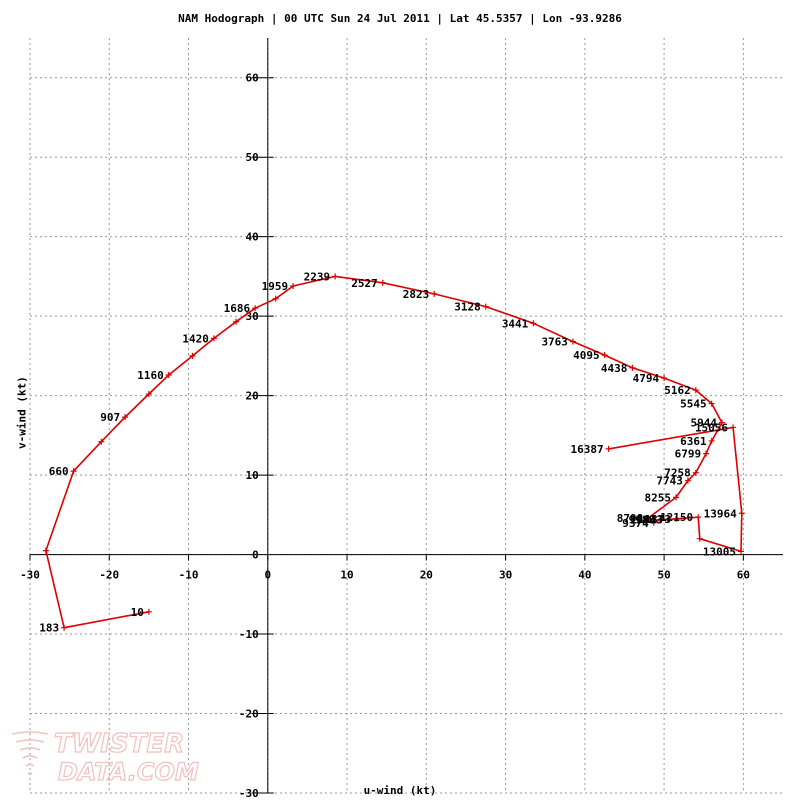 The image size is (800, 800). Describe the element at coordinates (252, 475) in the screenshot. I see `y-tick-label: 10` at that location.